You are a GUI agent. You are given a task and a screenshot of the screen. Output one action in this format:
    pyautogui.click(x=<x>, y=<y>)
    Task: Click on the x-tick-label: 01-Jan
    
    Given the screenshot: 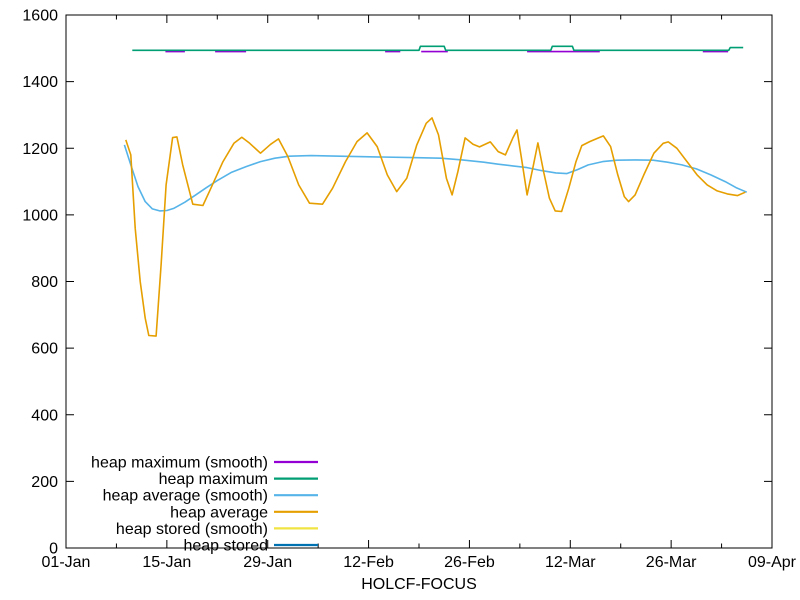 What is the action you would take?
    pyautogui.click(x=66, y=562)
    